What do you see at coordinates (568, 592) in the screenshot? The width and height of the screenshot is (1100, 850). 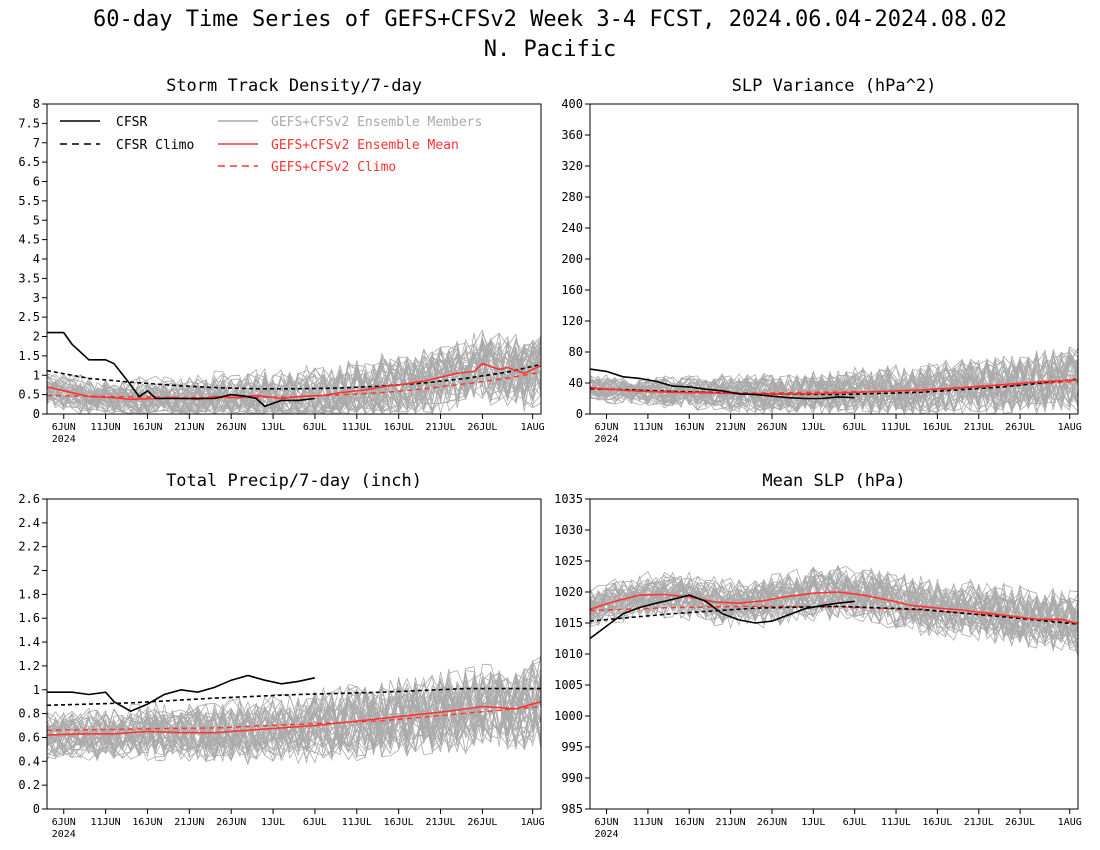 I see `y-tick-label: 1020` at bounding box center [568, 592].